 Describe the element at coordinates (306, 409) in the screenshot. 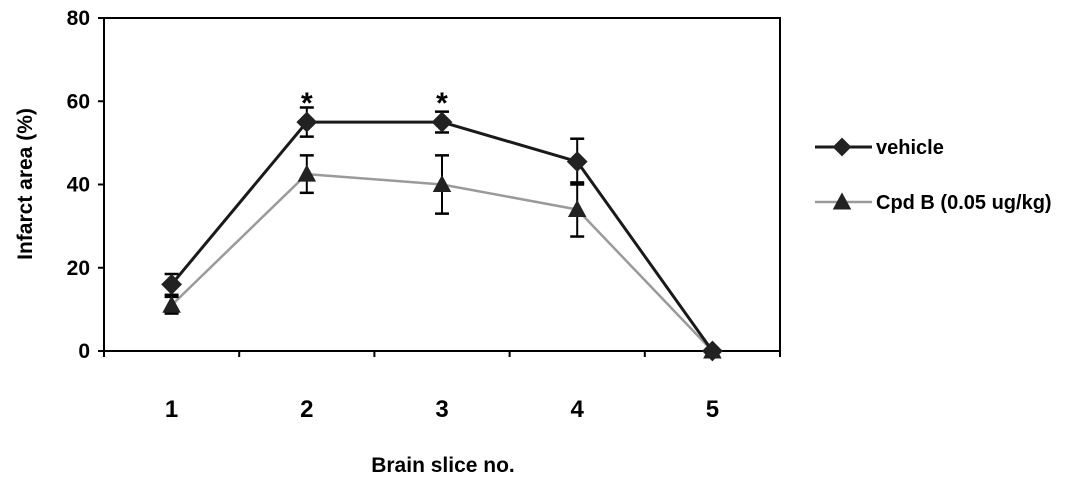

I see `x-tick-label: 2` at that location.